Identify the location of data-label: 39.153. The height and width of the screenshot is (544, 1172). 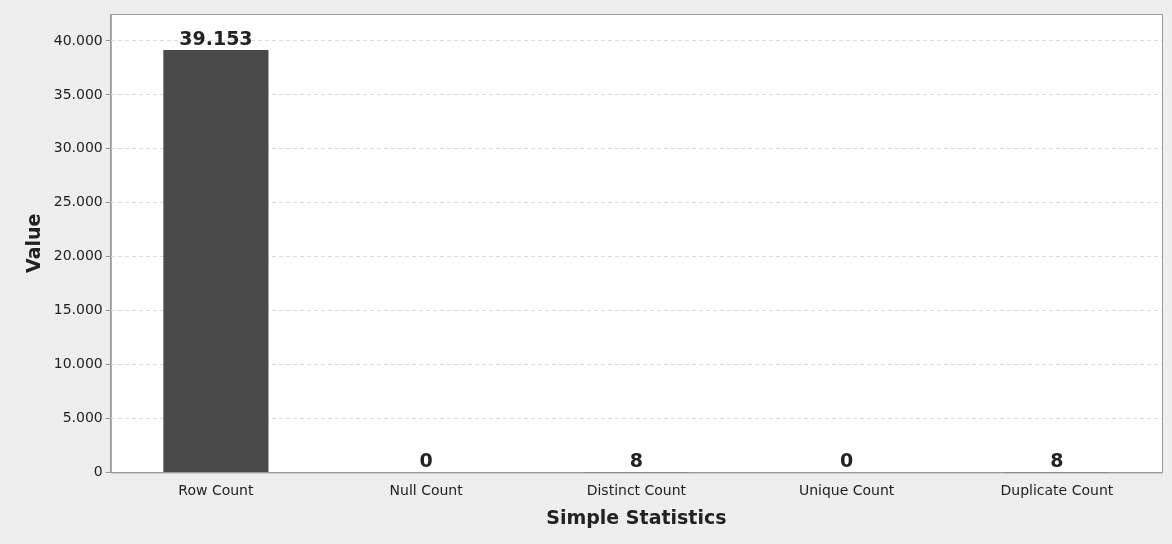
(216, 37).